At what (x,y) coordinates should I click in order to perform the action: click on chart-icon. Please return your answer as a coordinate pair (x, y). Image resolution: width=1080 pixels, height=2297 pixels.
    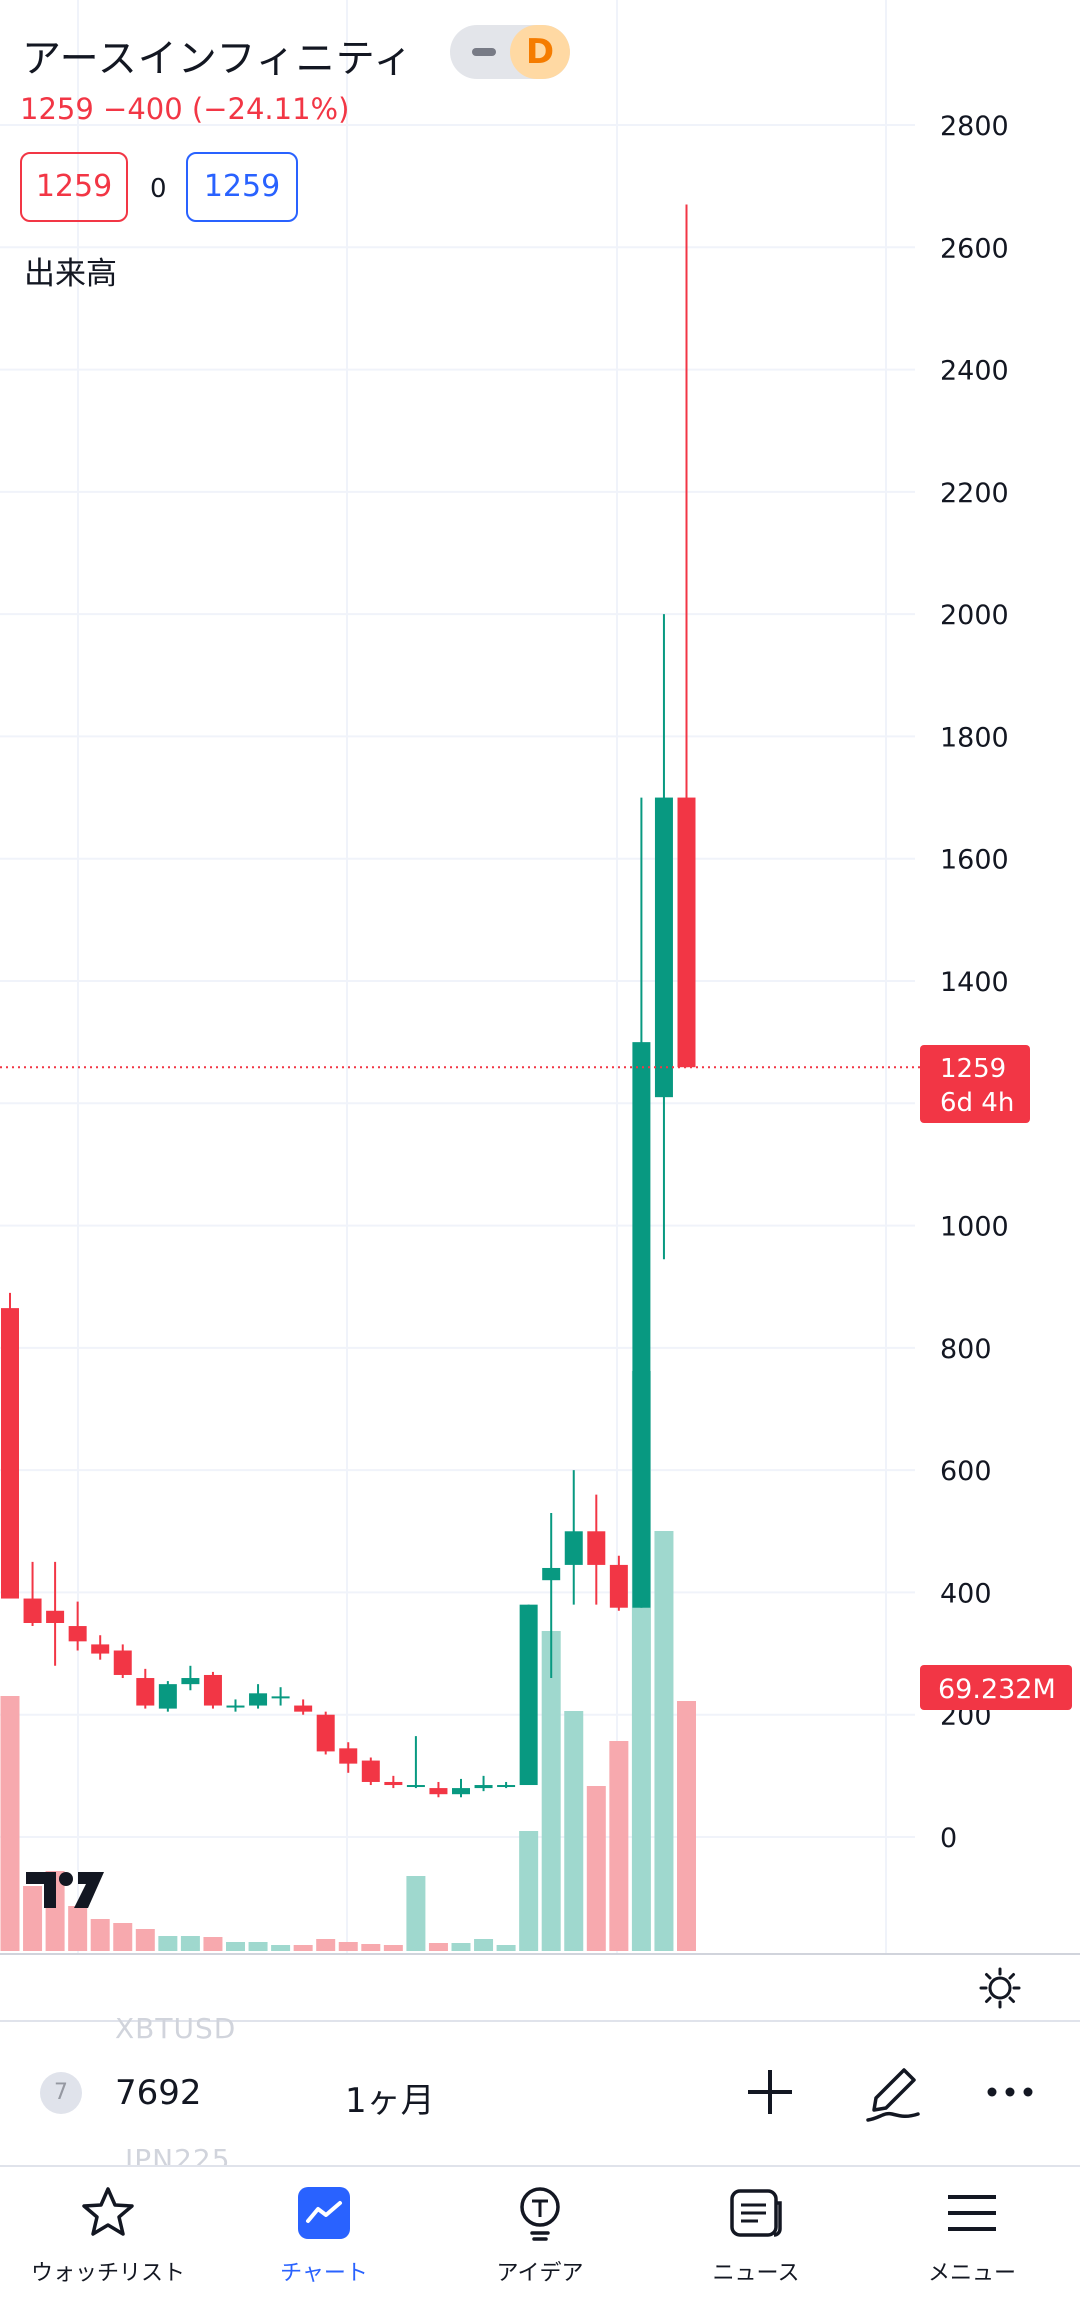
    Looking at the image, I should click on (324, 2213).